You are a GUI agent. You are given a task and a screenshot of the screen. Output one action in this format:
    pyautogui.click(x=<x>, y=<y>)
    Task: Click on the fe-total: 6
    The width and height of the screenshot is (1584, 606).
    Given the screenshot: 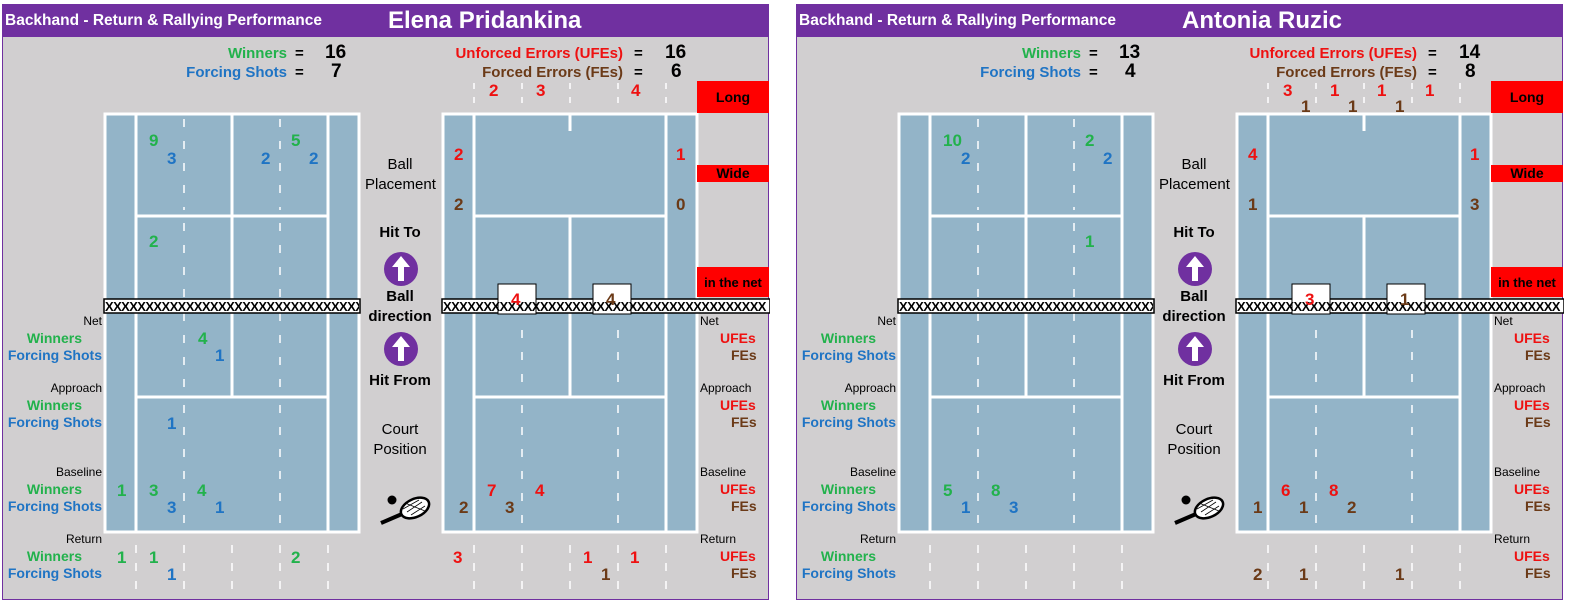 What is the action you would take?
    pyautogui.click(x=676, y=71)
    